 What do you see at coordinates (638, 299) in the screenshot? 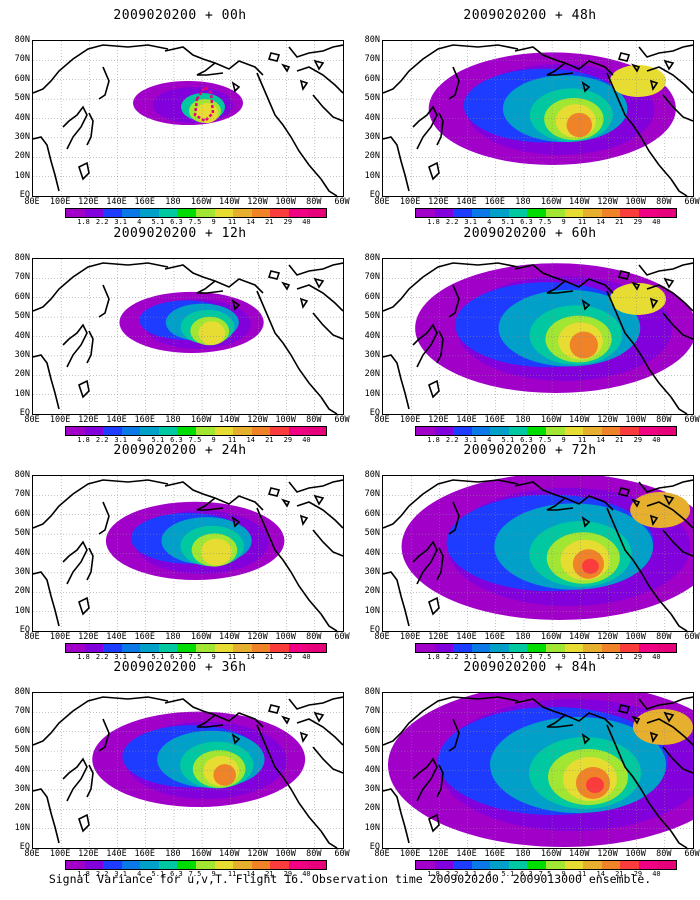
I see `variance-contour` at bounding box center [638, 299].